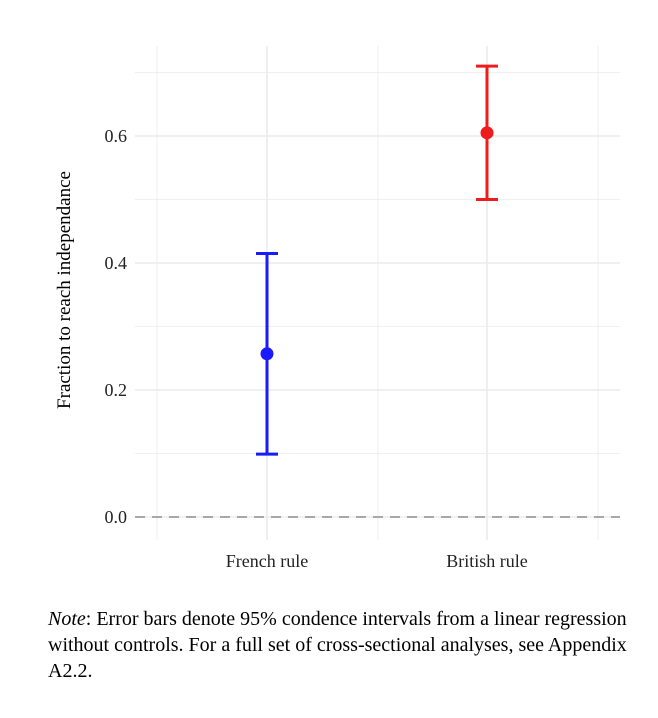  What do you see at coordinates (116, 326) in the screenshot?
I see `y-tick-labels: 0.0 0.2 0.4 0.6` at bounding box center [116, 326].